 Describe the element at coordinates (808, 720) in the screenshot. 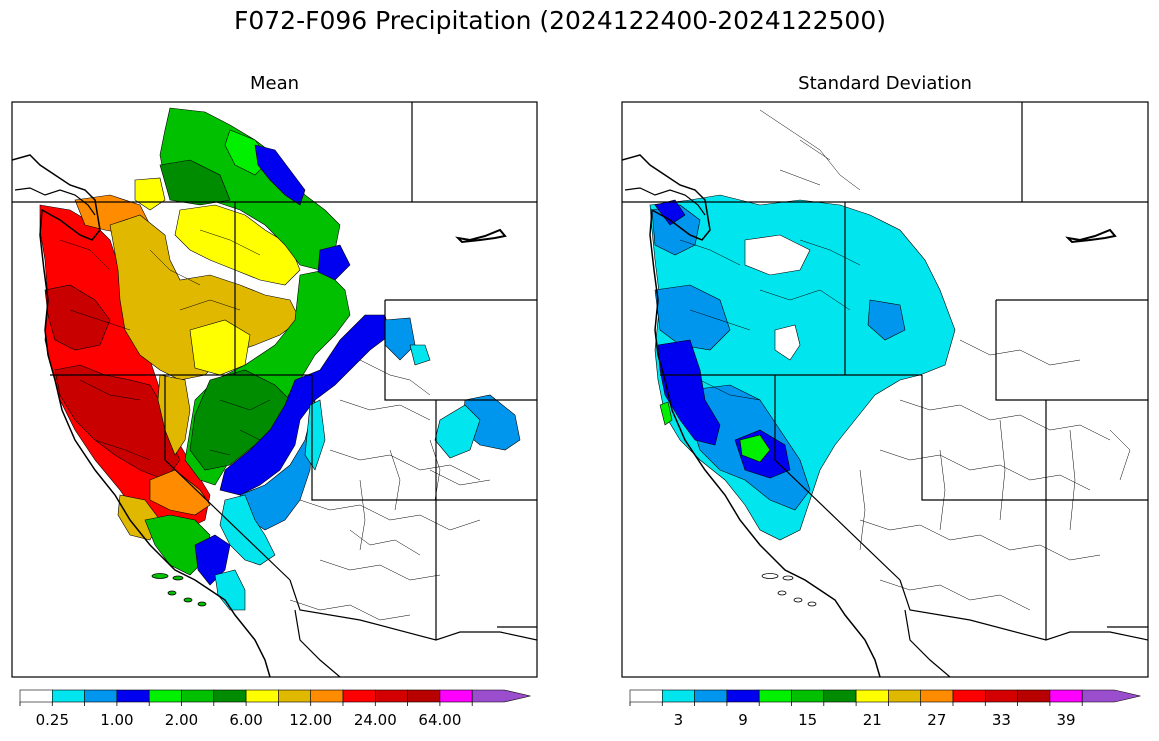

I see `colorbar-tick-label: 15` at that location.